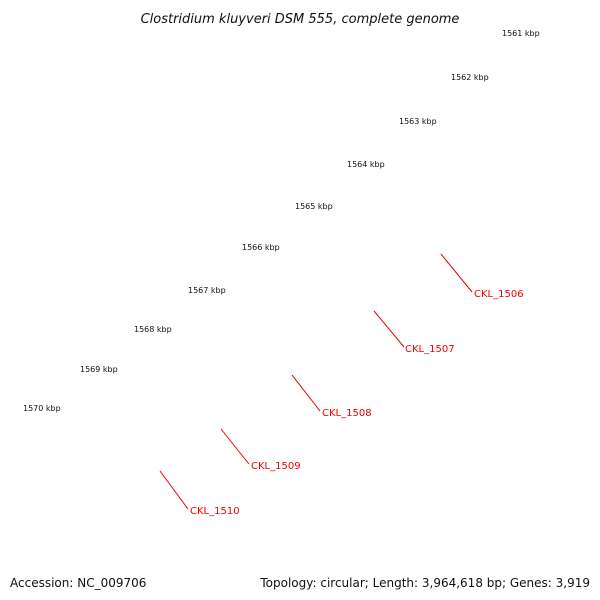 Image resolution: width=600 pixels, height=600 pixels. Describe the element at coordinates (207, 290) in the screenshot. I see `scale-label-1567: 1567 kbp` at that location.